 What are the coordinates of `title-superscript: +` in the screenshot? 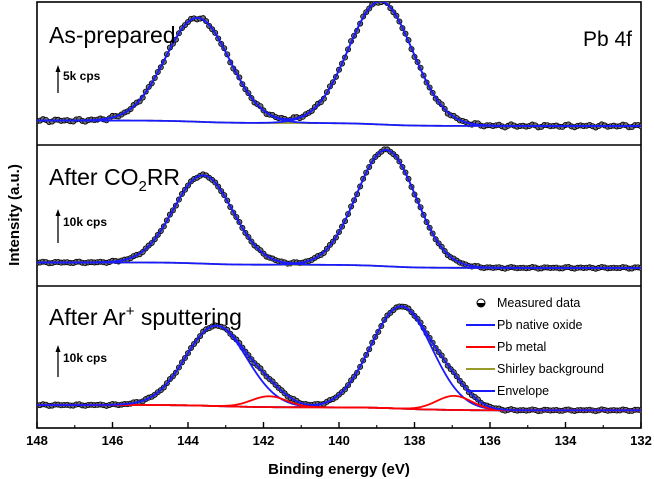 It's located at (130, 311).